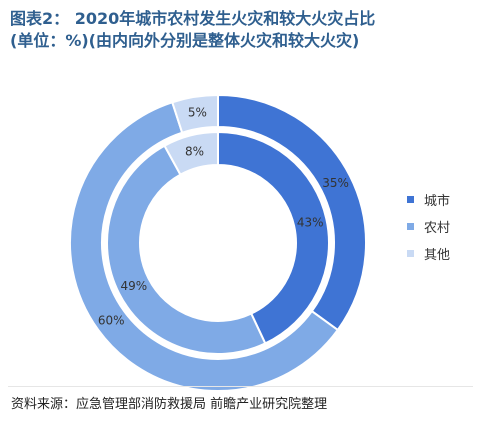 This screenshot has height=440, width=481. Describe the element at coordinates (111, 321) in the screenshot. I see `outer-label-rural: 60%` at that location.